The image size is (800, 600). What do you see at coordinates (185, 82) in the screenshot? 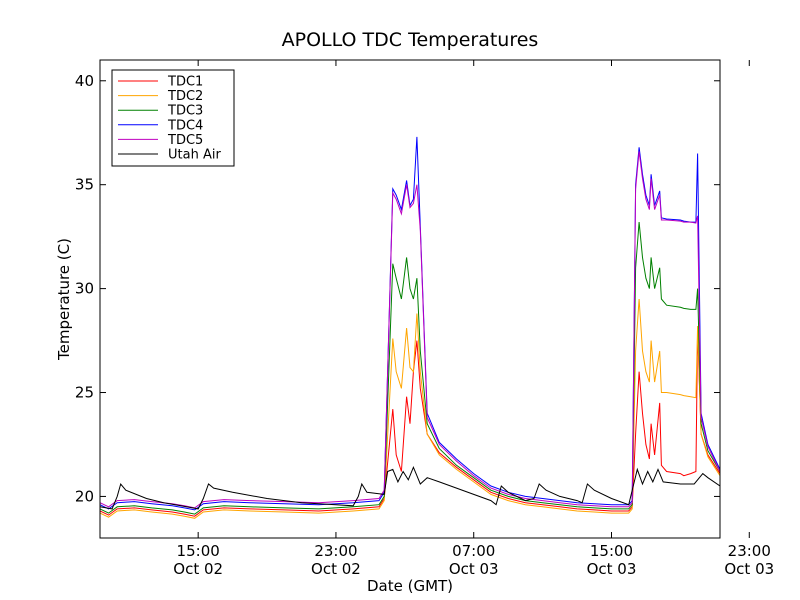
I see `legend-label-tdc1: TDC1` at bounding box center [185, 82].